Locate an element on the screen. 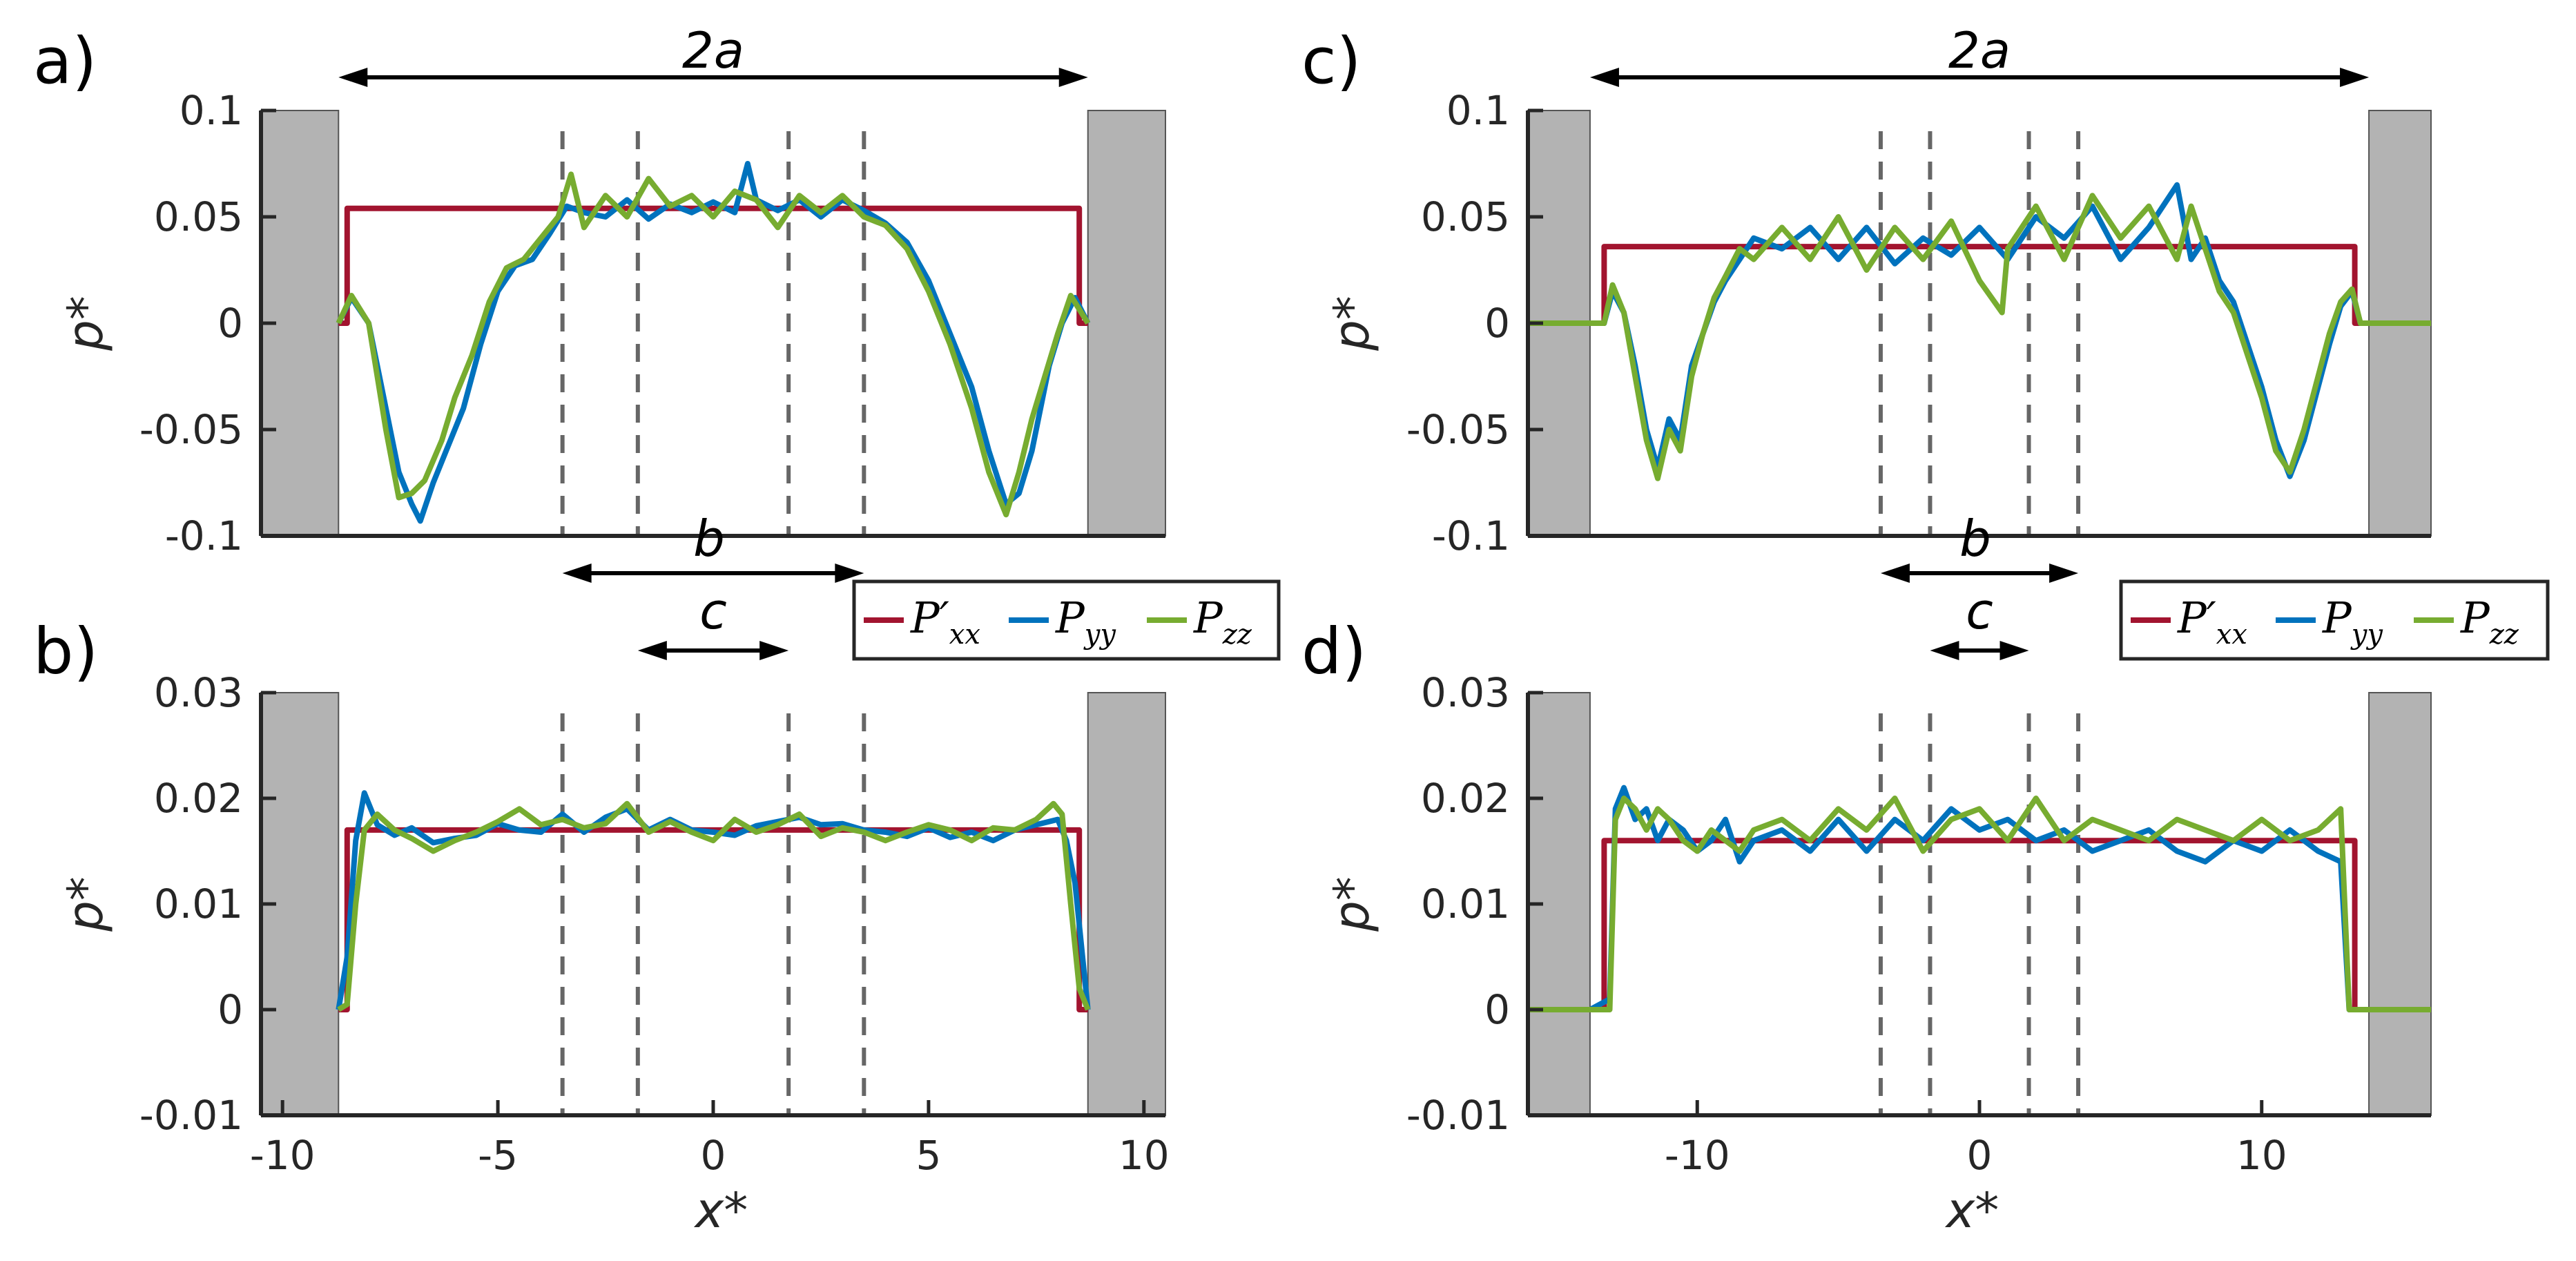 The image size is (2576, 1261). panel-letter: b) is located at coordinates (66, 652).